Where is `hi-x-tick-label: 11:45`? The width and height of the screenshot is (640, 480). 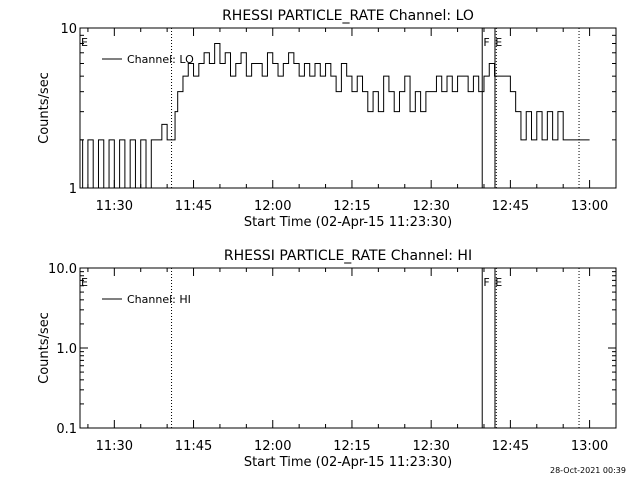 hi-x-tick-label: 11:45 is located at coordinates (193, 446).